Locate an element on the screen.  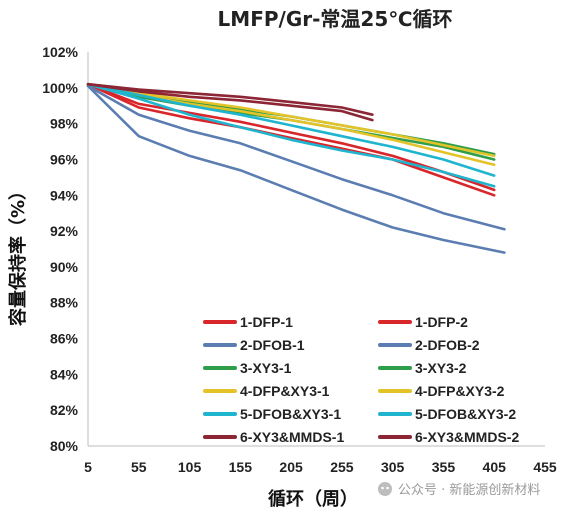
y-tick-label: 82% is located at coordinates (64, 410).